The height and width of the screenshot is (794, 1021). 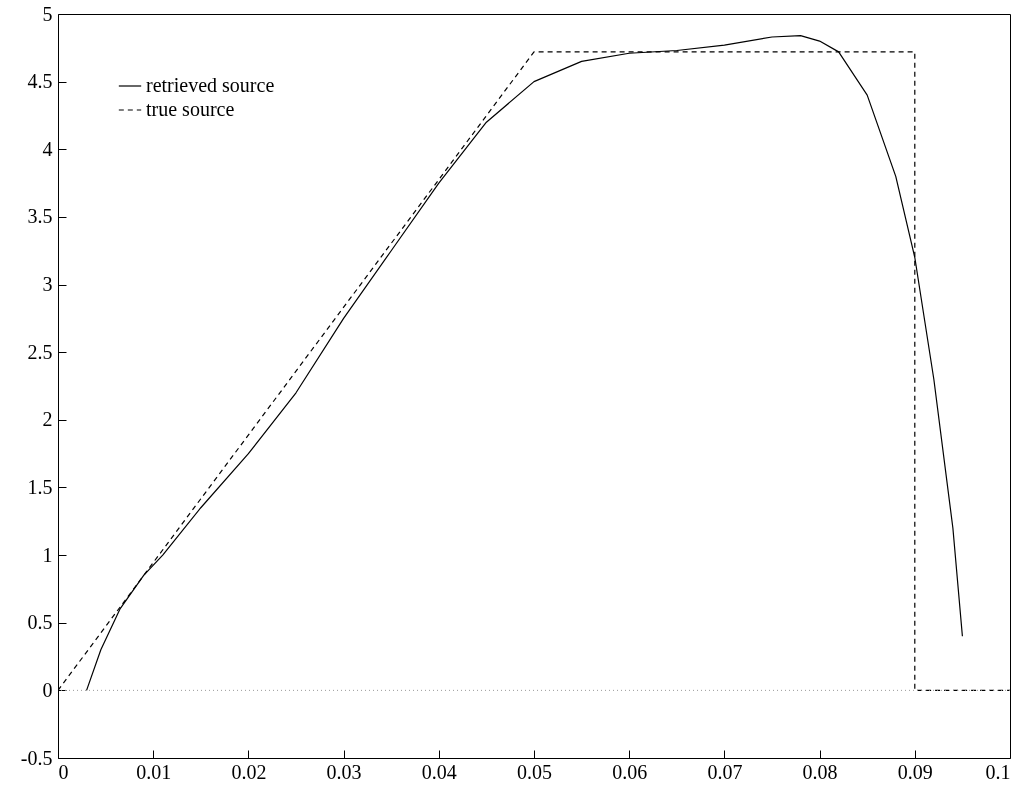 What do you see at coordinates (820, 771) in the screenshot?
I see `x-tick-label: 0.08` at bounding box center [820, 771].